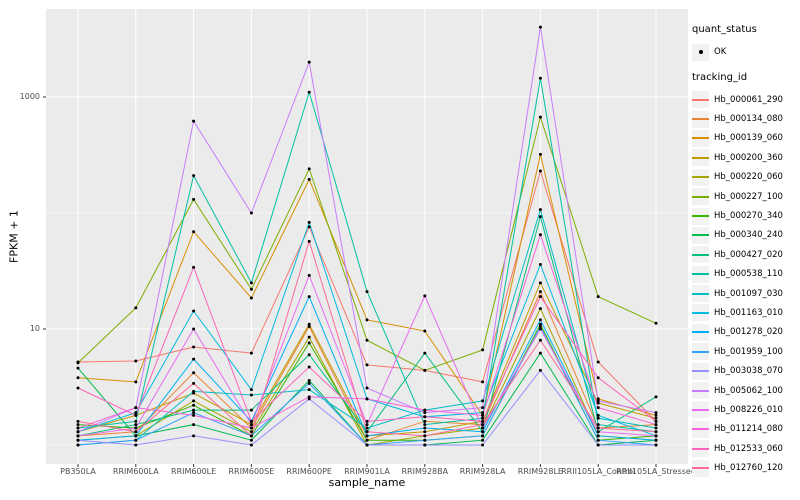  What do you see at coordinates (745, 138) in the screenshot?
I see `legend-item-Hb_000139_060: Hb_000139_060` at bounding box center [745, 138].